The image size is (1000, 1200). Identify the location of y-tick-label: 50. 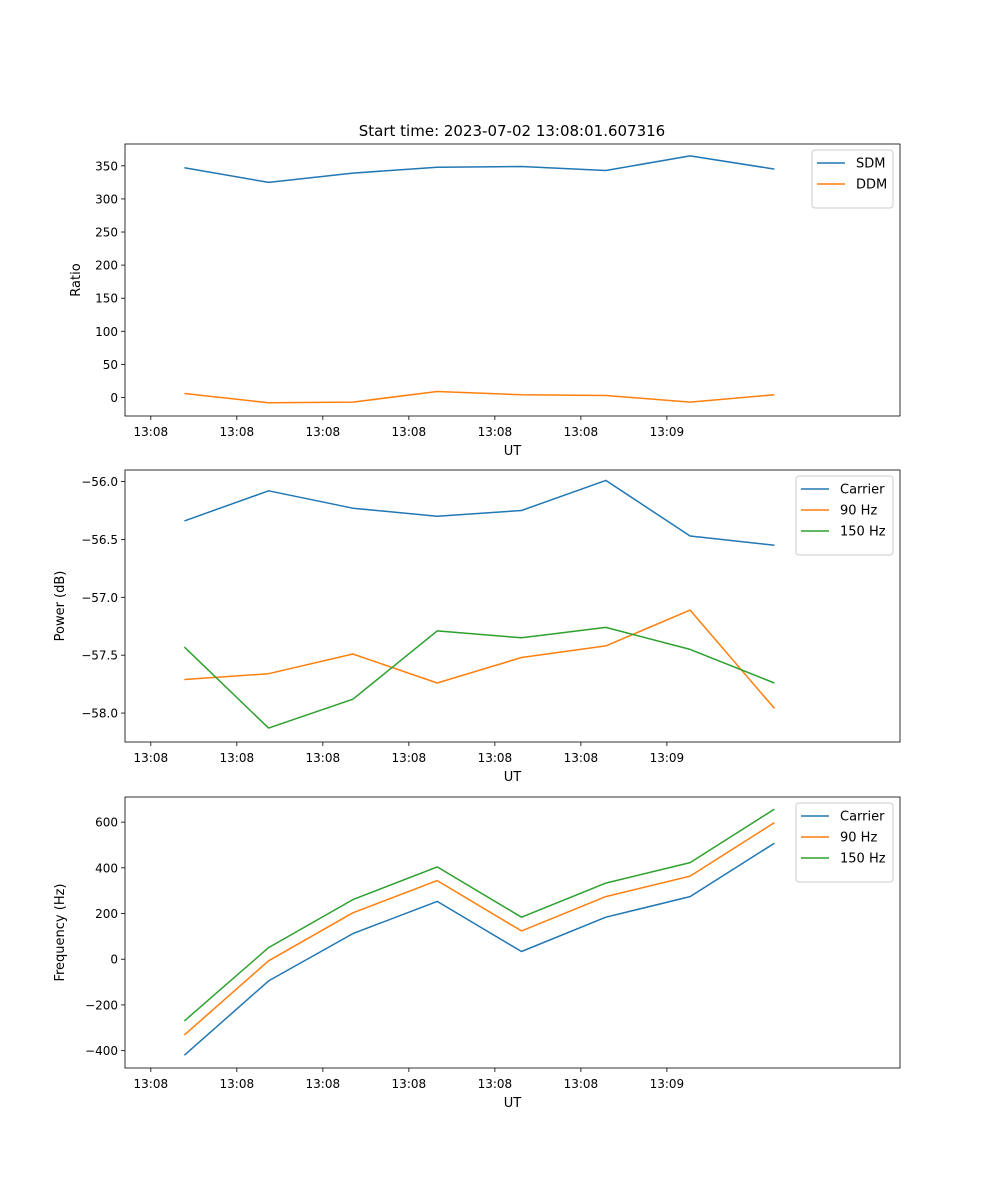
(110, 365).